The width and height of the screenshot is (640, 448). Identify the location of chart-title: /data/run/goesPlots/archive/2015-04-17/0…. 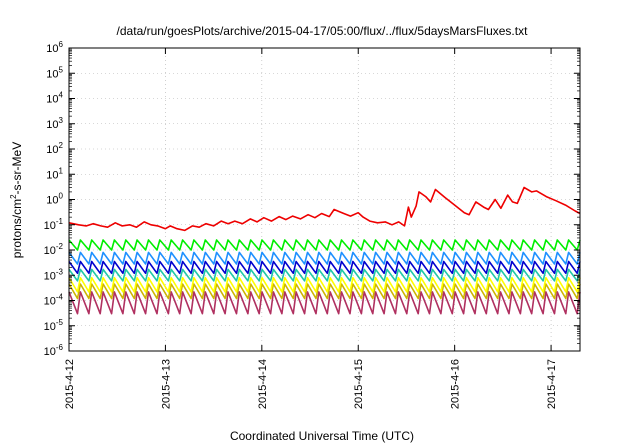
(323, 31).